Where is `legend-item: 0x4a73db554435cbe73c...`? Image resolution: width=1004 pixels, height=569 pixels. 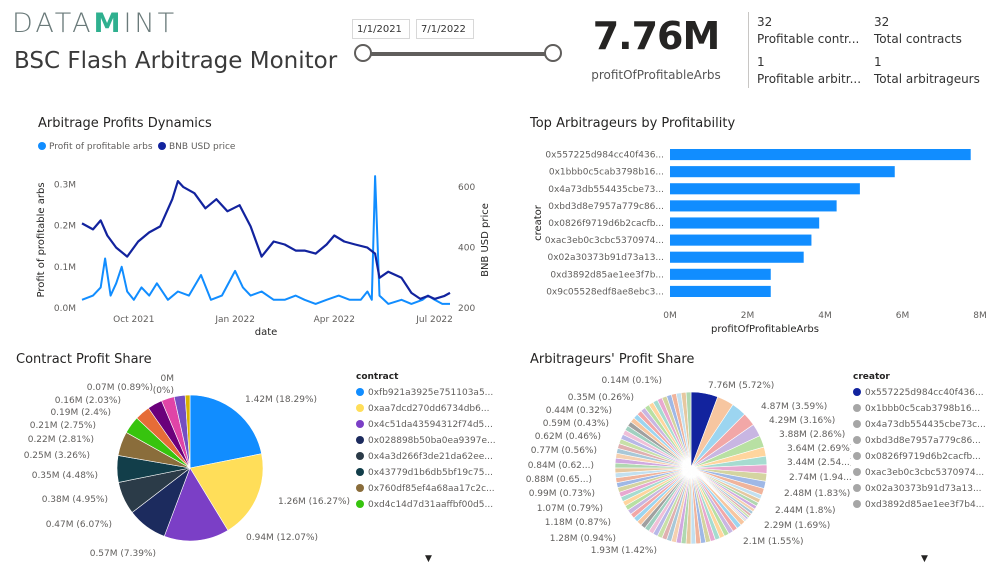
legend-item: 0x4a73db554435cbe73c... is located at coordinates (926, 425).